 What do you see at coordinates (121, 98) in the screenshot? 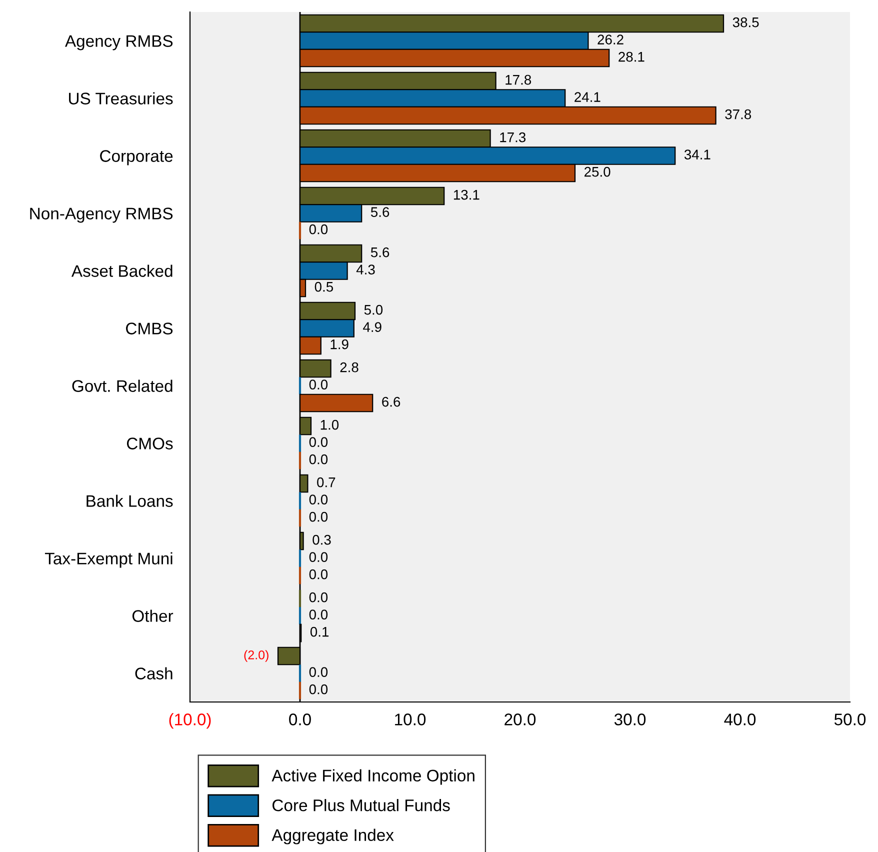
I see `y-tick-label: US Treasuries` at bounding box center [121, 98].